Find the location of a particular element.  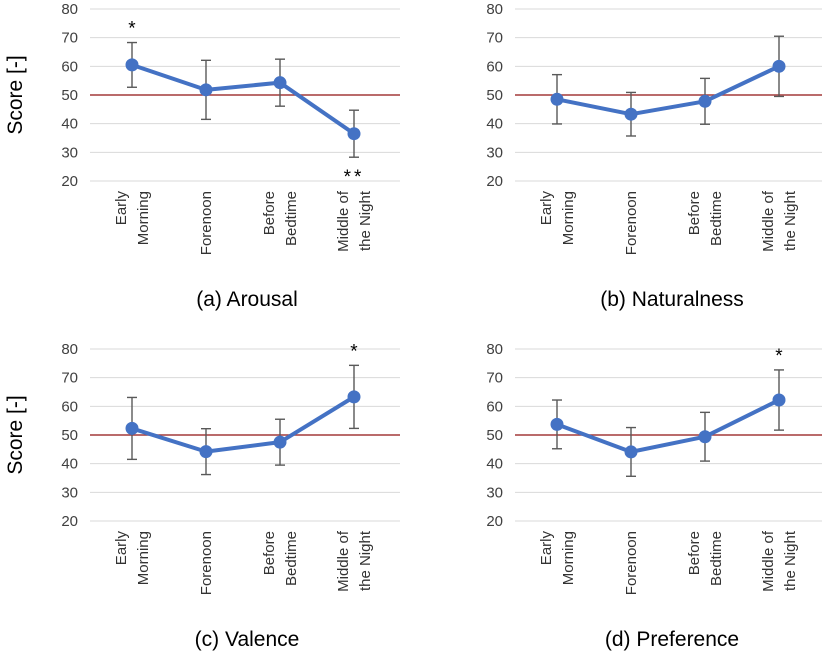

panel-caption: (a) Arousal is located at coordinates (247, 299).